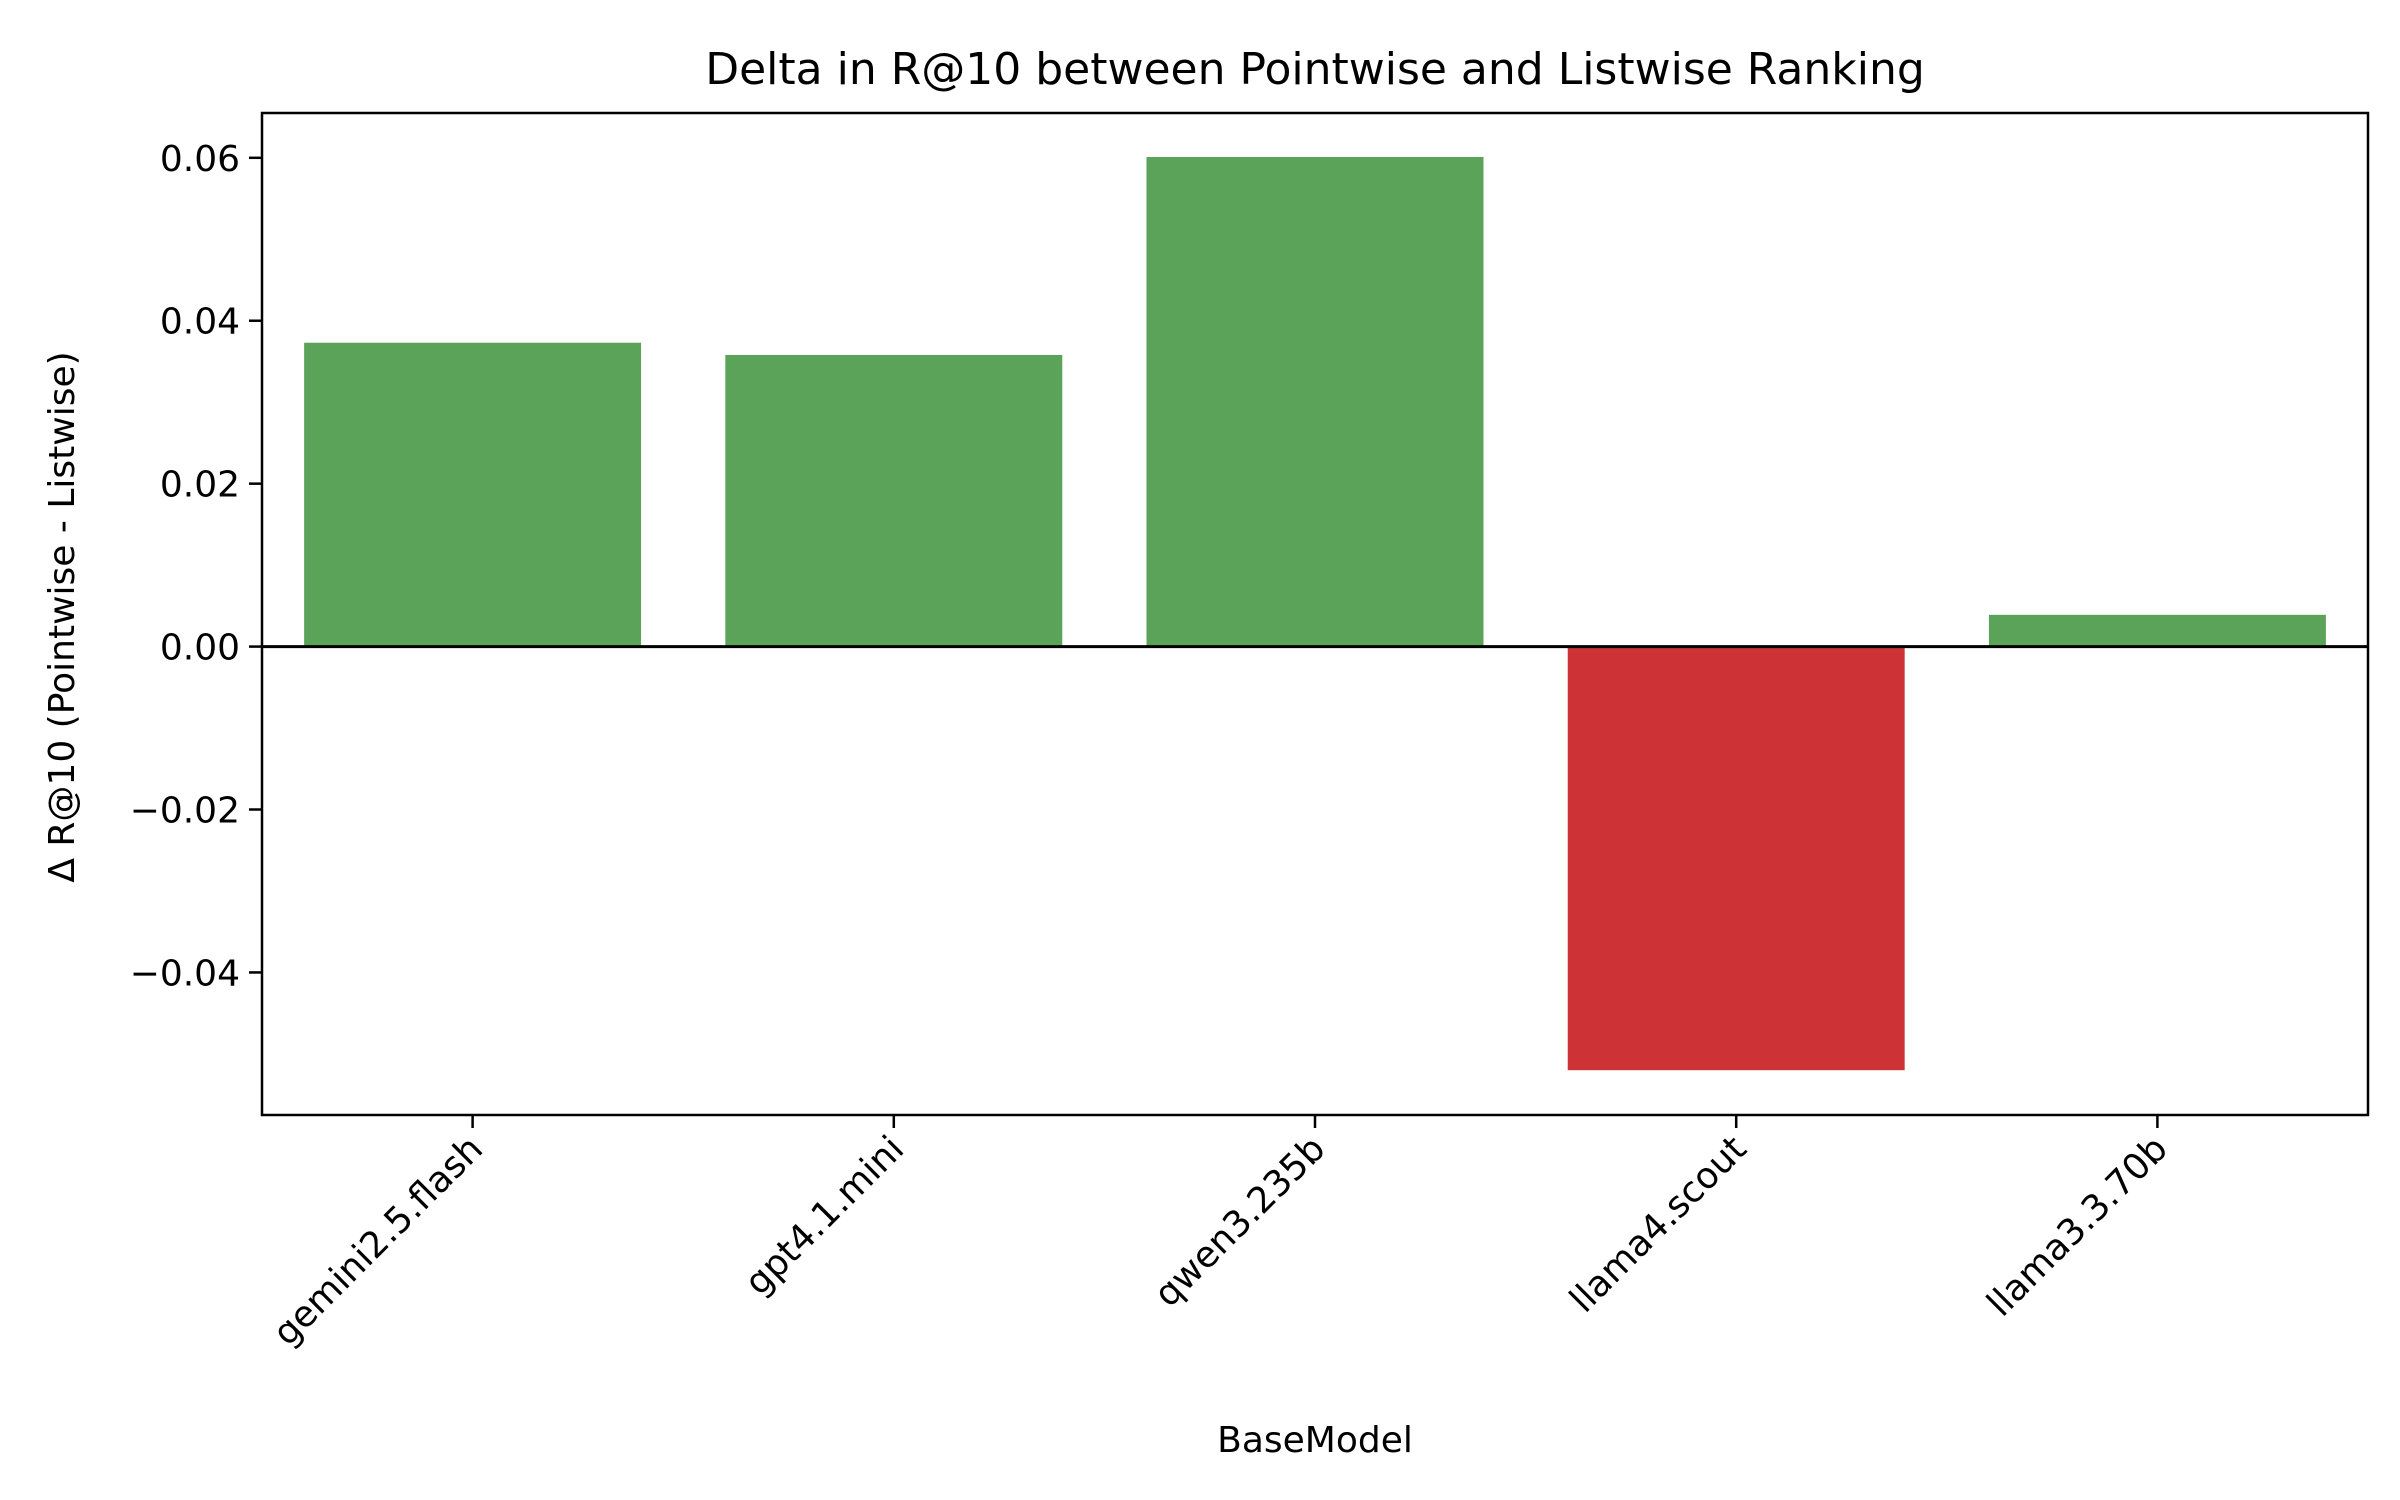 This screenshot has height=1500, width=2400. What do you see at coordinates (473, 494) in the screenshot?
I see `bar-gemini2.5.flash` at bounding box center [473, 494].